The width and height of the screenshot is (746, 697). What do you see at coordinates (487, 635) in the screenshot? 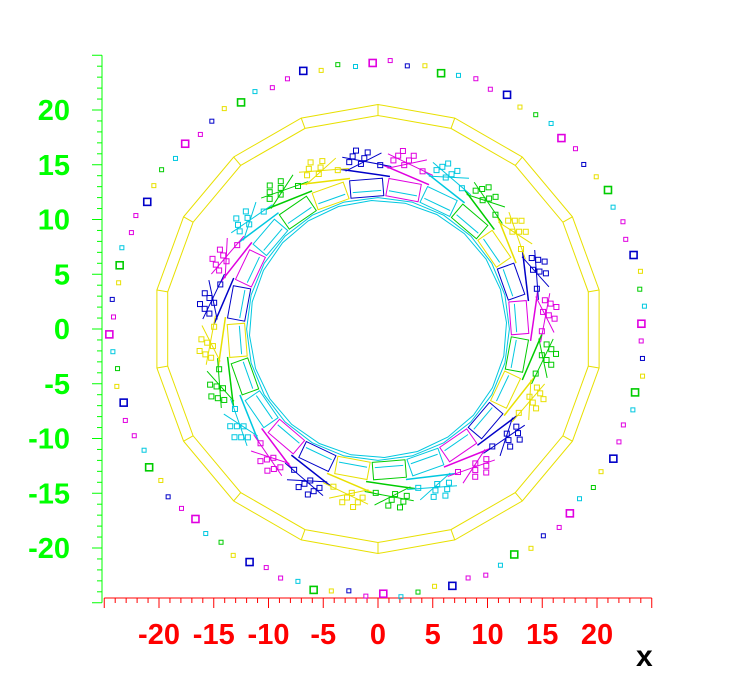
I see `x-tick-label: 10` at bounding box center [487, 635].